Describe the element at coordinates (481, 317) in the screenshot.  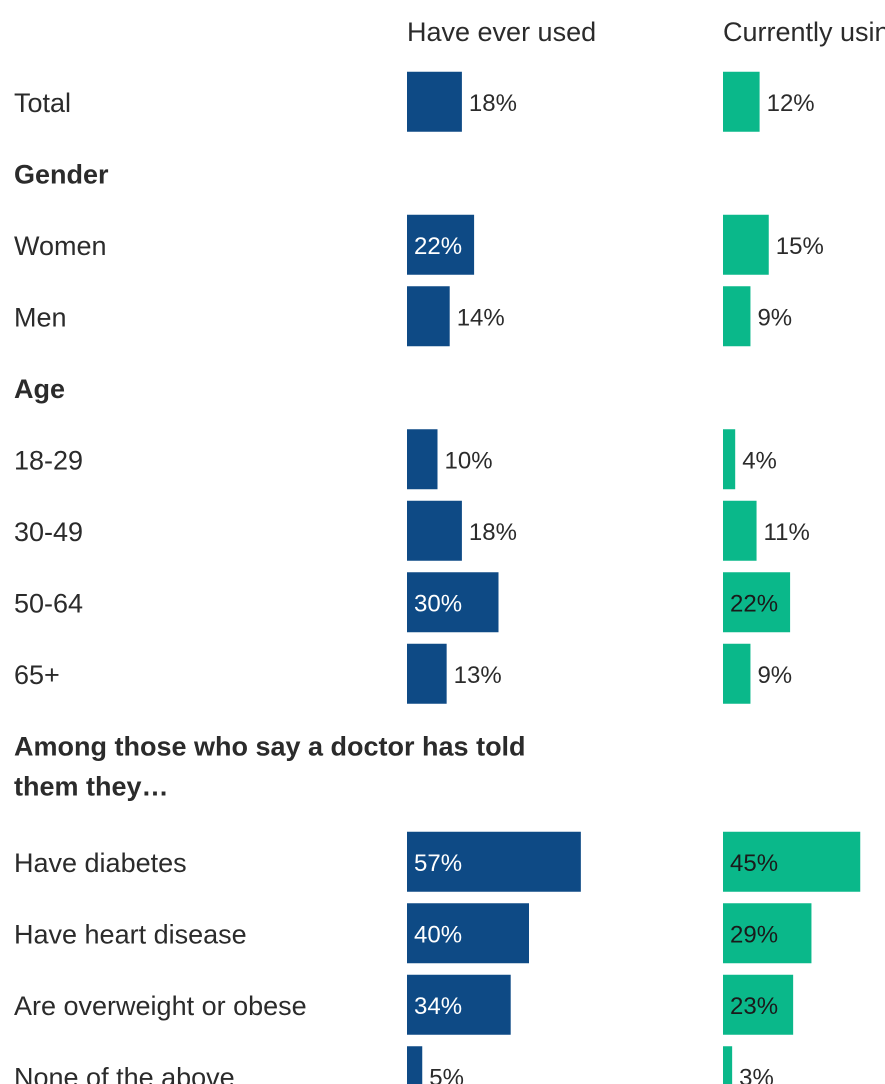
I see `value-label-ever-used: 14%` at that location.